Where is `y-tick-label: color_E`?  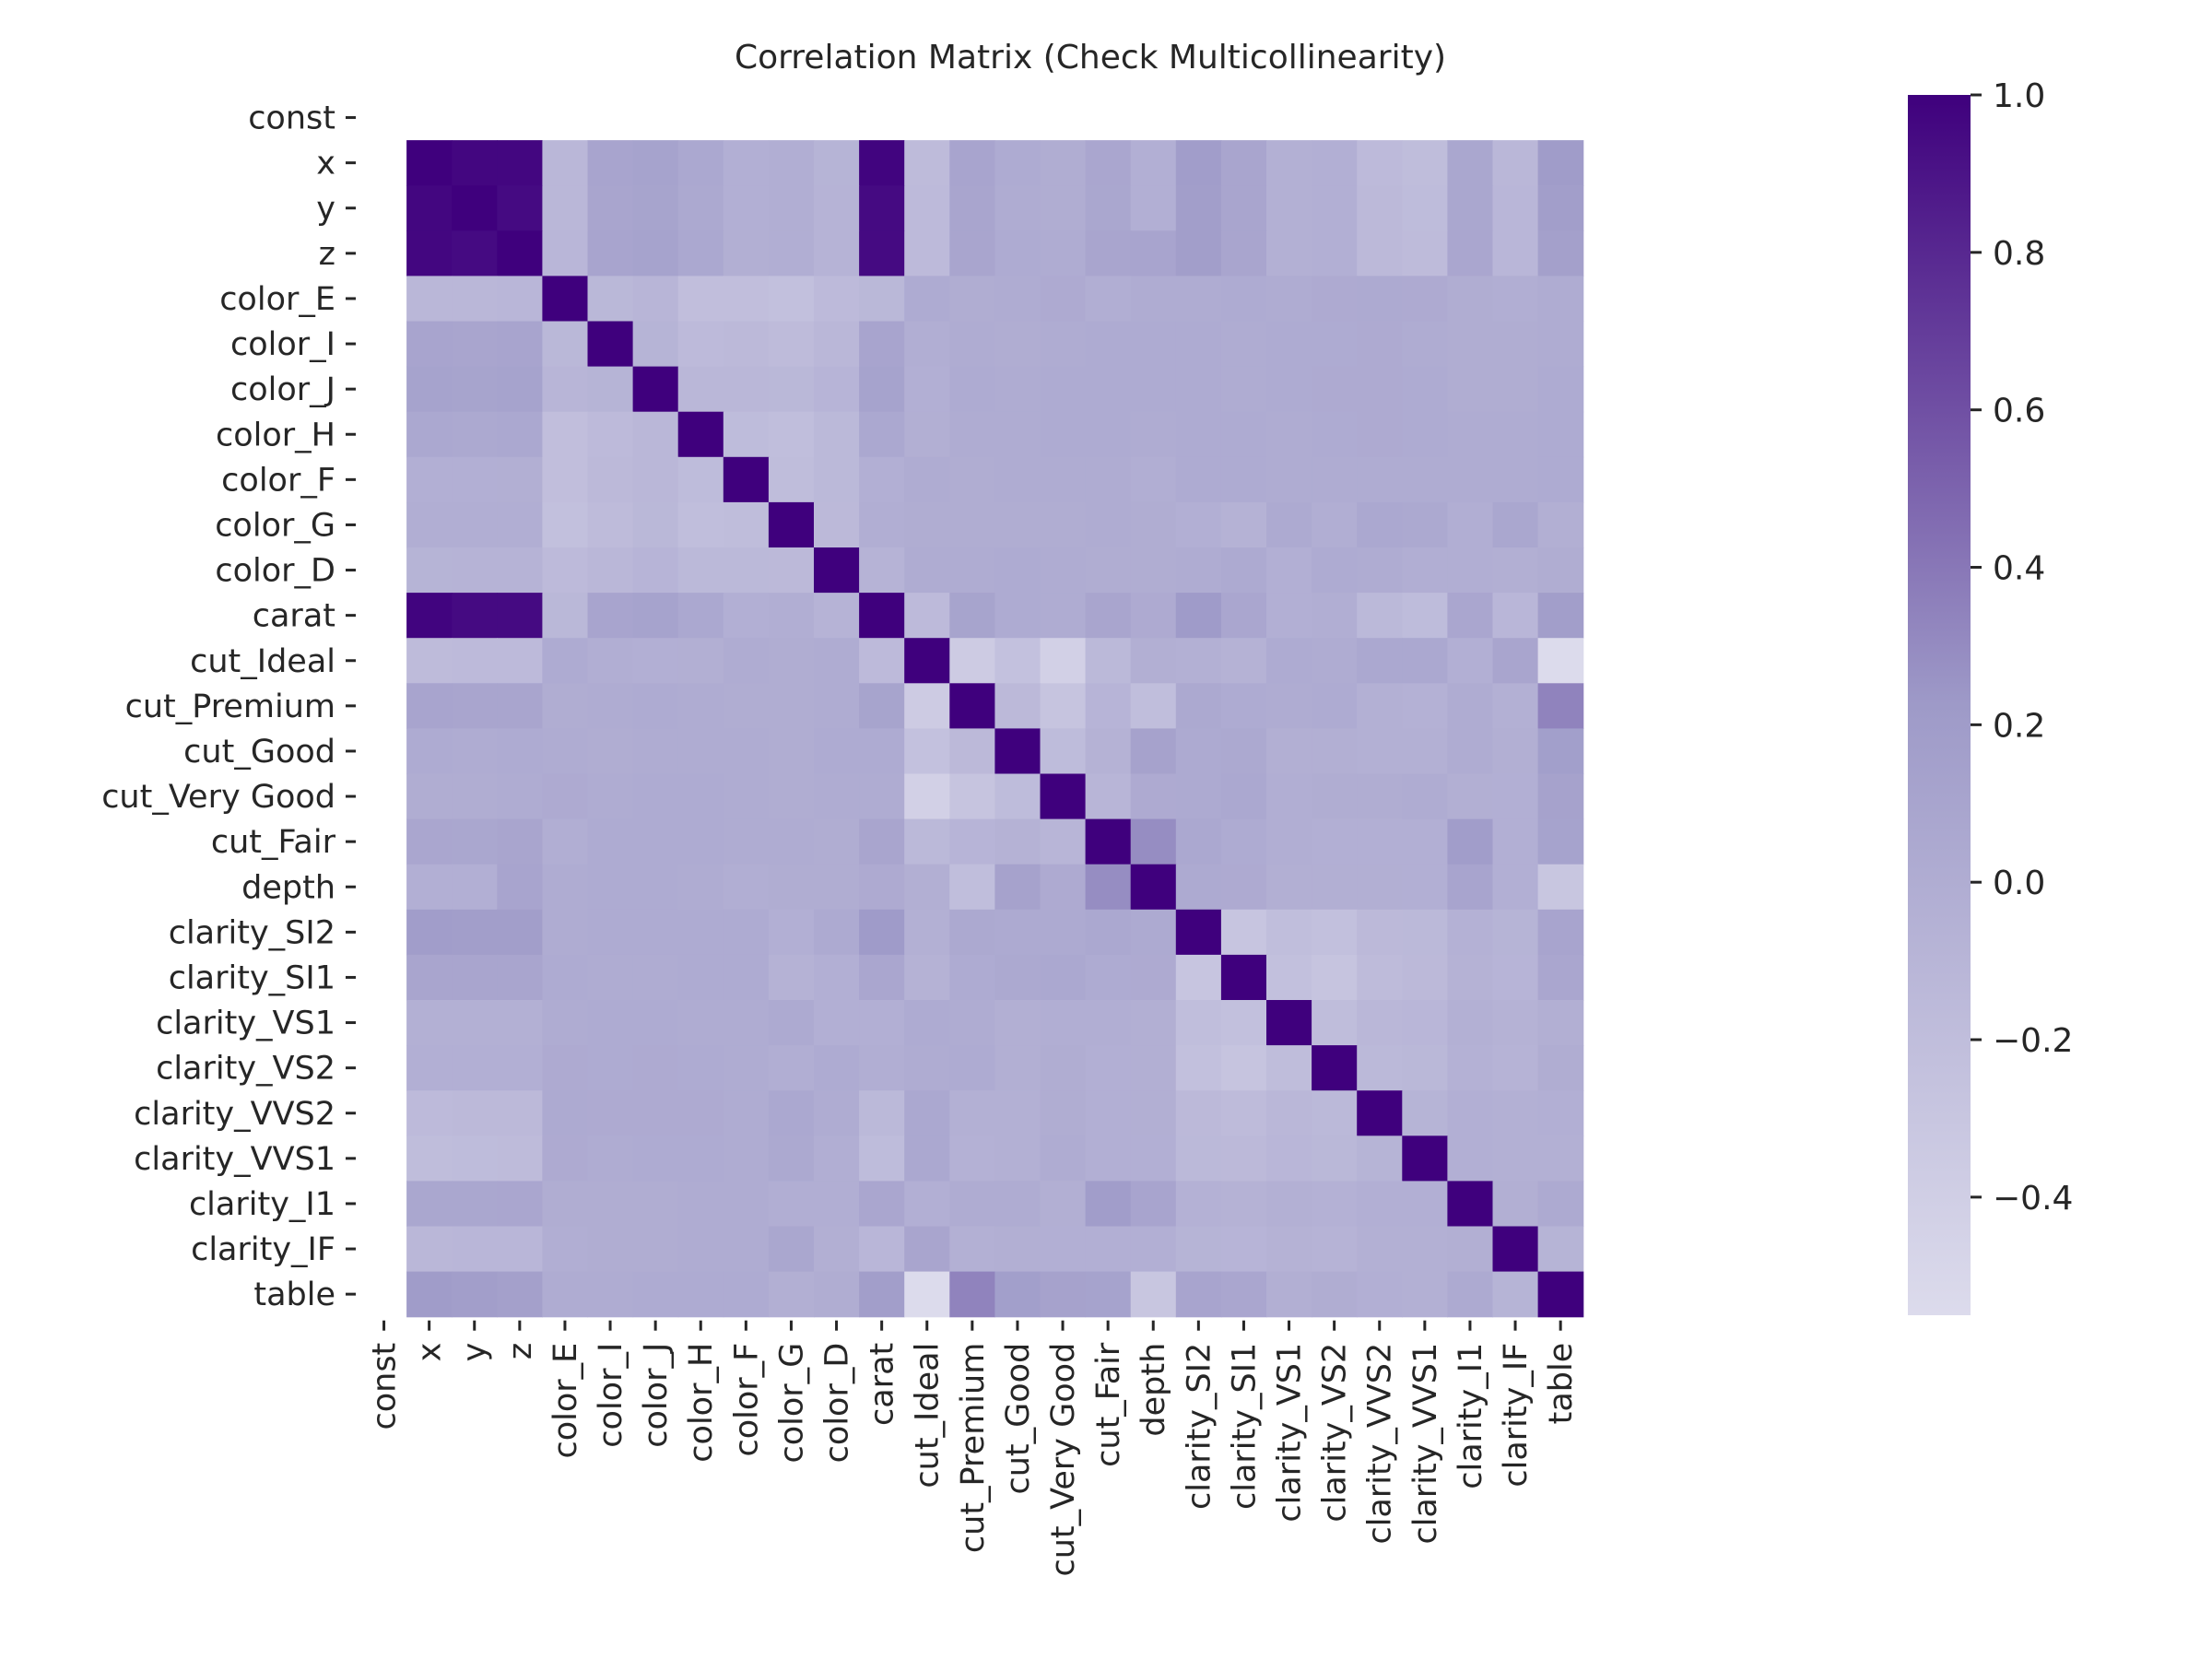
y-tick-label: color_E is located at coordinates (277, 299).